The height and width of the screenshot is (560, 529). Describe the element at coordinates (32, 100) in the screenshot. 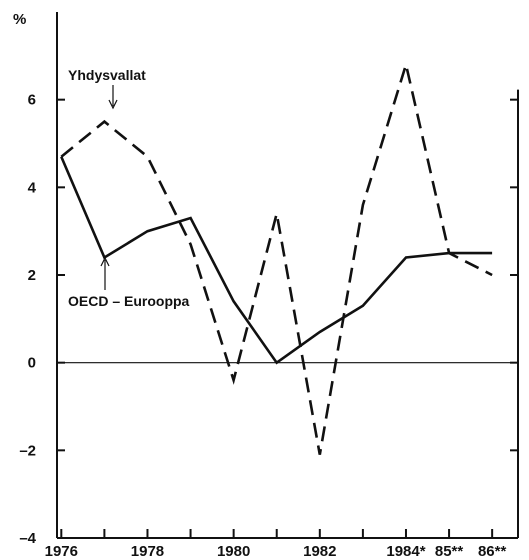

I see `y-tick-label: 6` at that location.